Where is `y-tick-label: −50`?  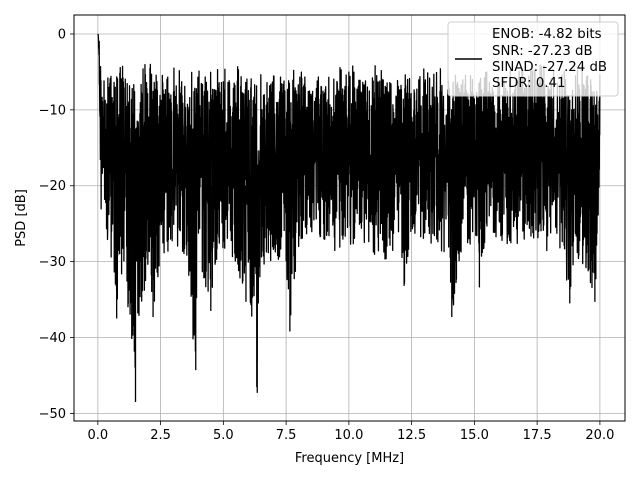 y-tick-label: −50 is located at coordinates (52, 414).